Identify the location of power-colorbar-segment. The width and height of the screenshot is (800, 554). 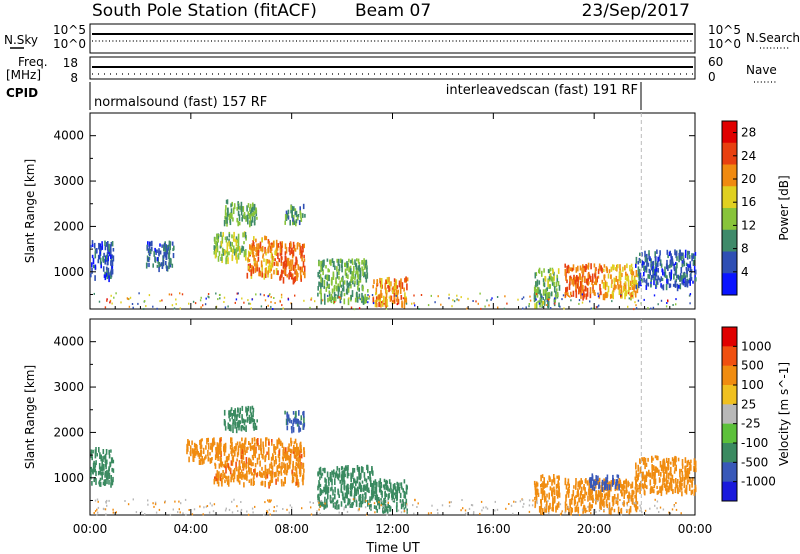
(729, 240).